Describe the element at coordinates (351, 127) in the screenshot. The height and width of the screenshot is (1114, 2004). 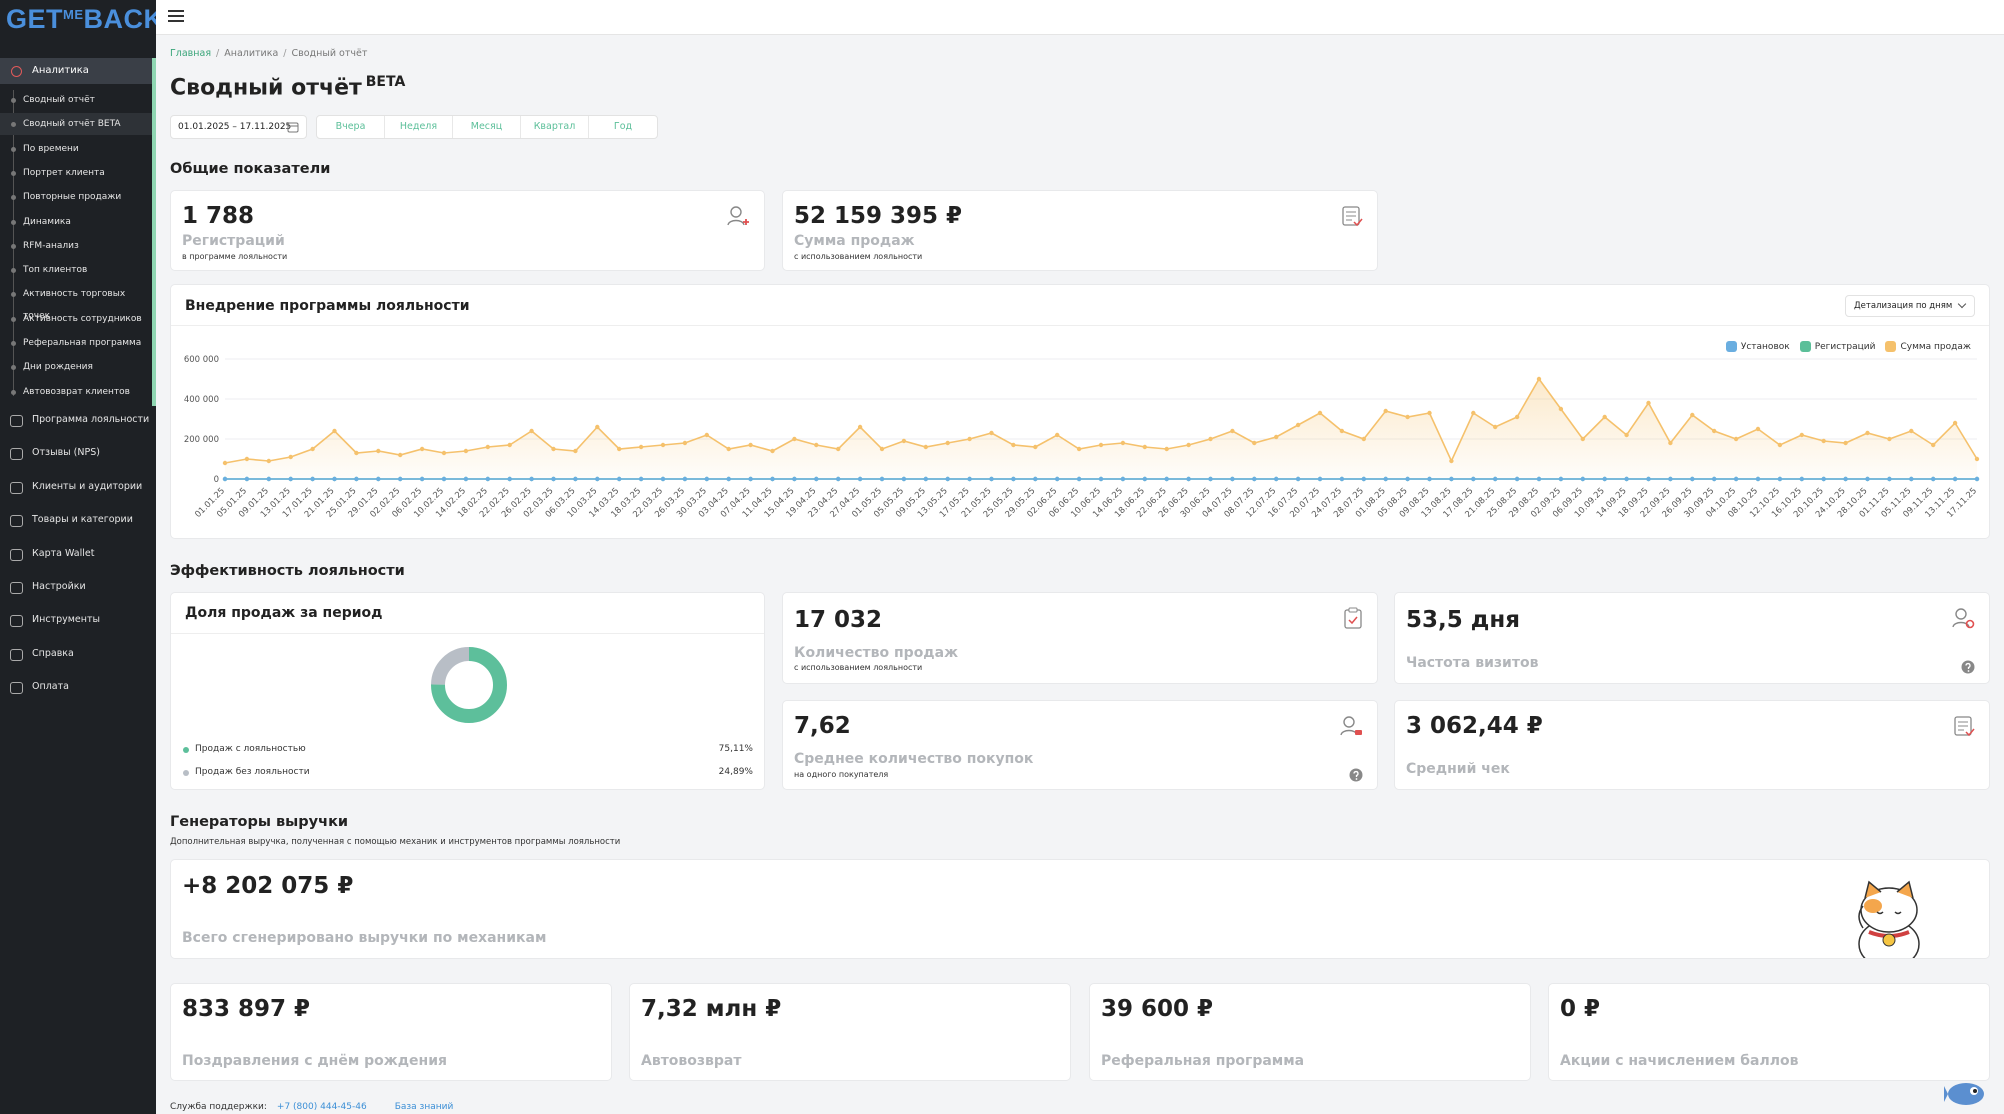
I see `period-button: Вчера` at that location.